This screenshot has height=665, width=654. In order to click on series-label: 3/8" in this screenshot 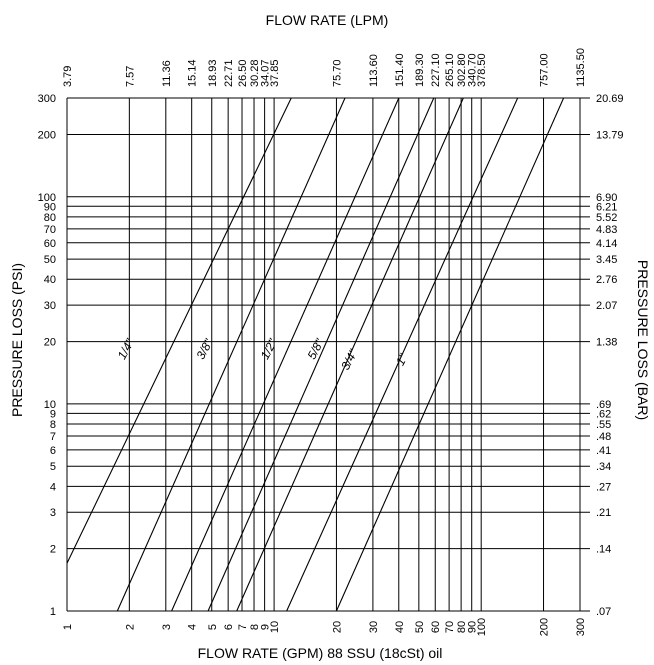, I will do `click(204, 349)`.